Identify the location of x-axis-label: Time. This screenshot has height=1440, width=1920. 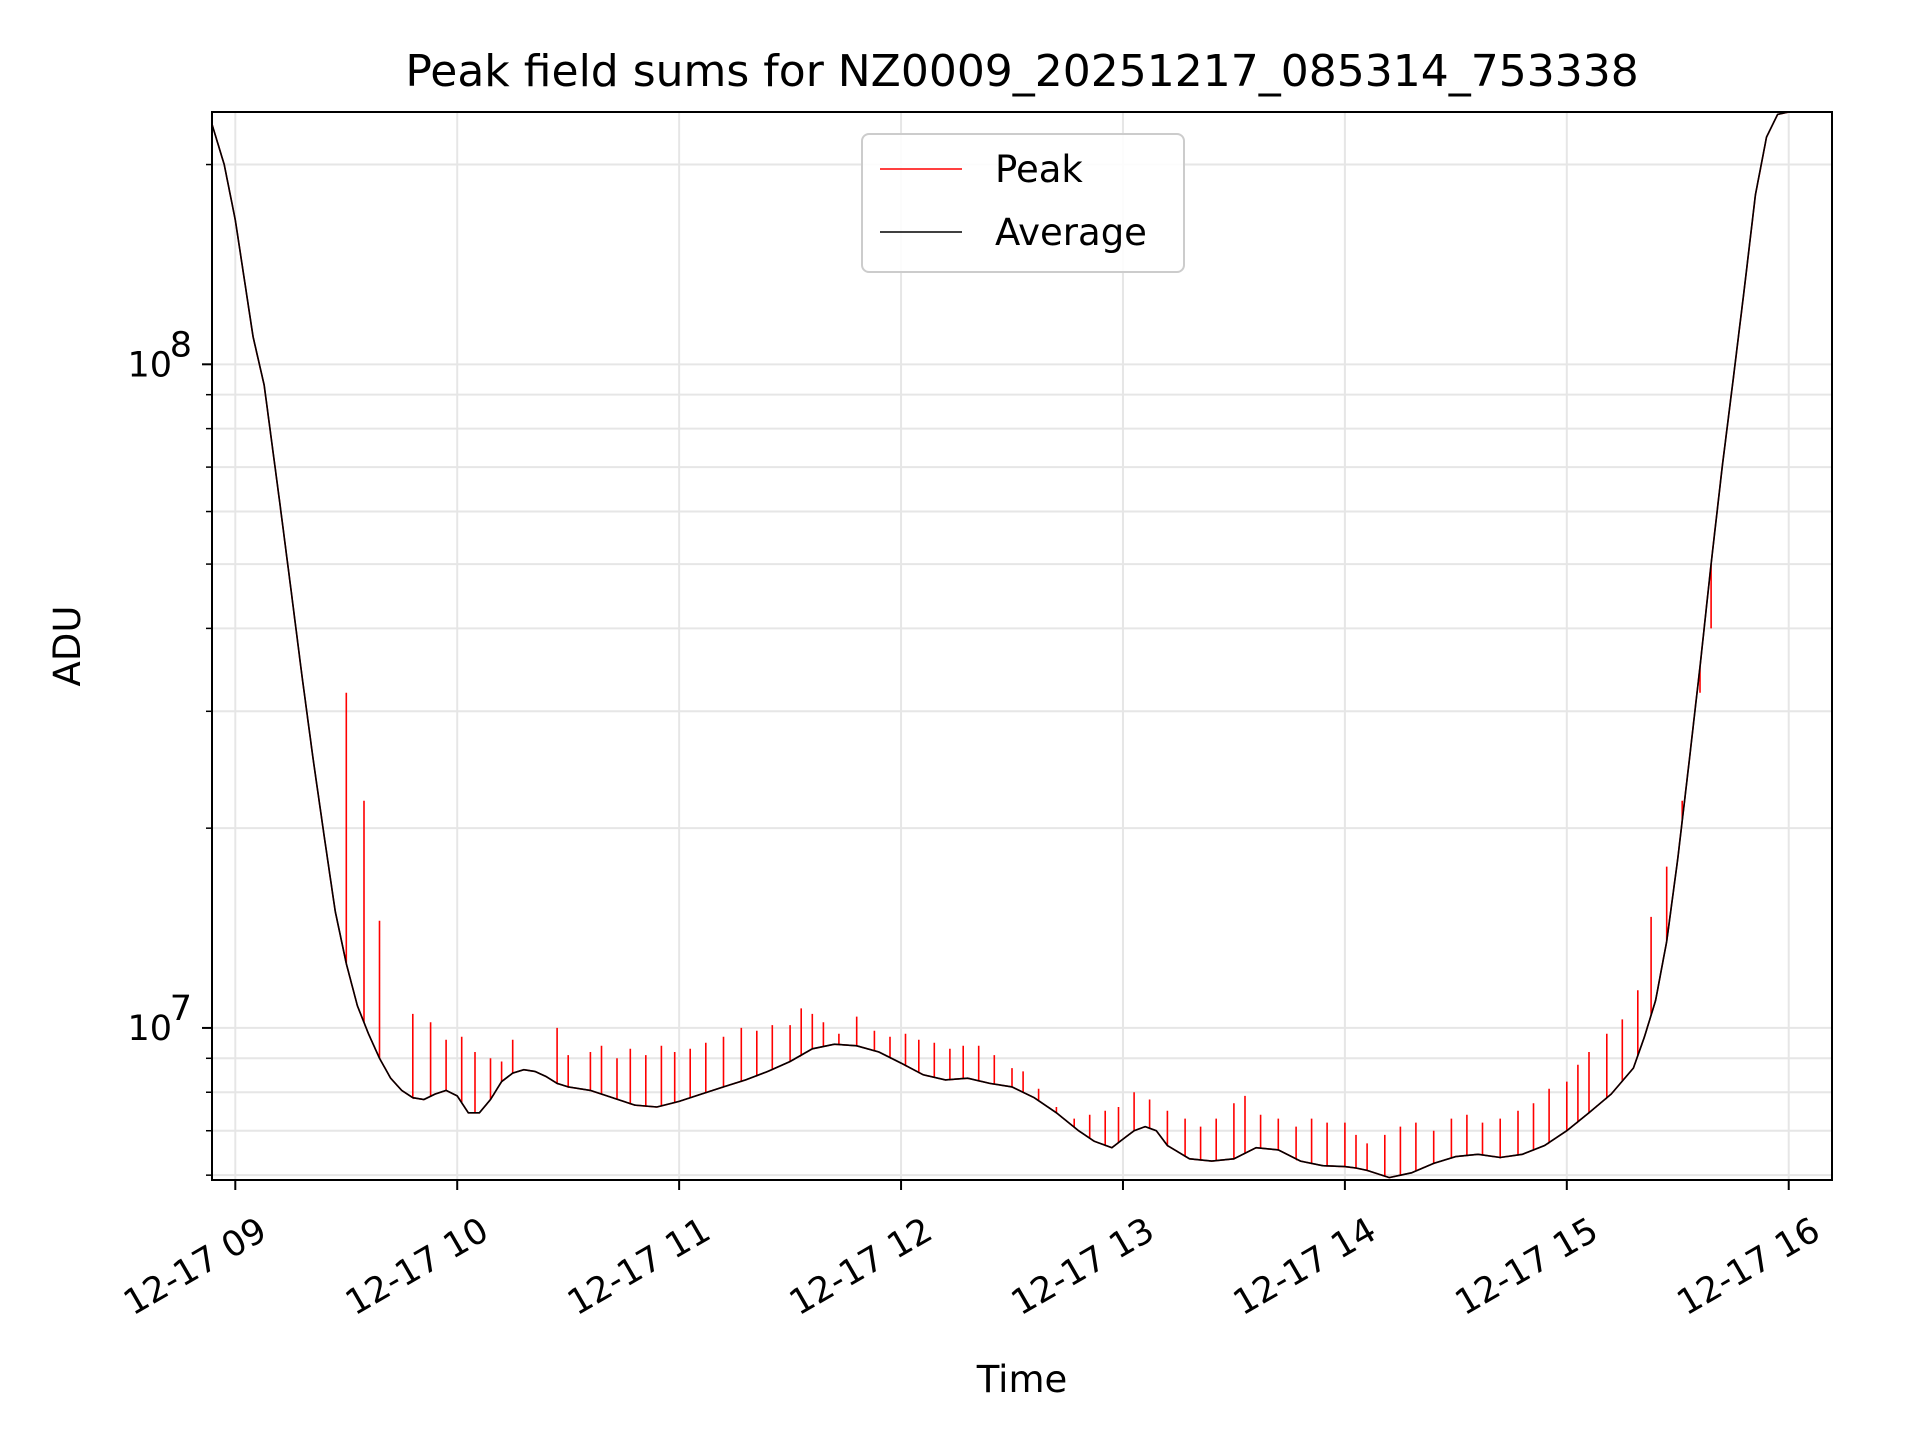
(1022, 1379).